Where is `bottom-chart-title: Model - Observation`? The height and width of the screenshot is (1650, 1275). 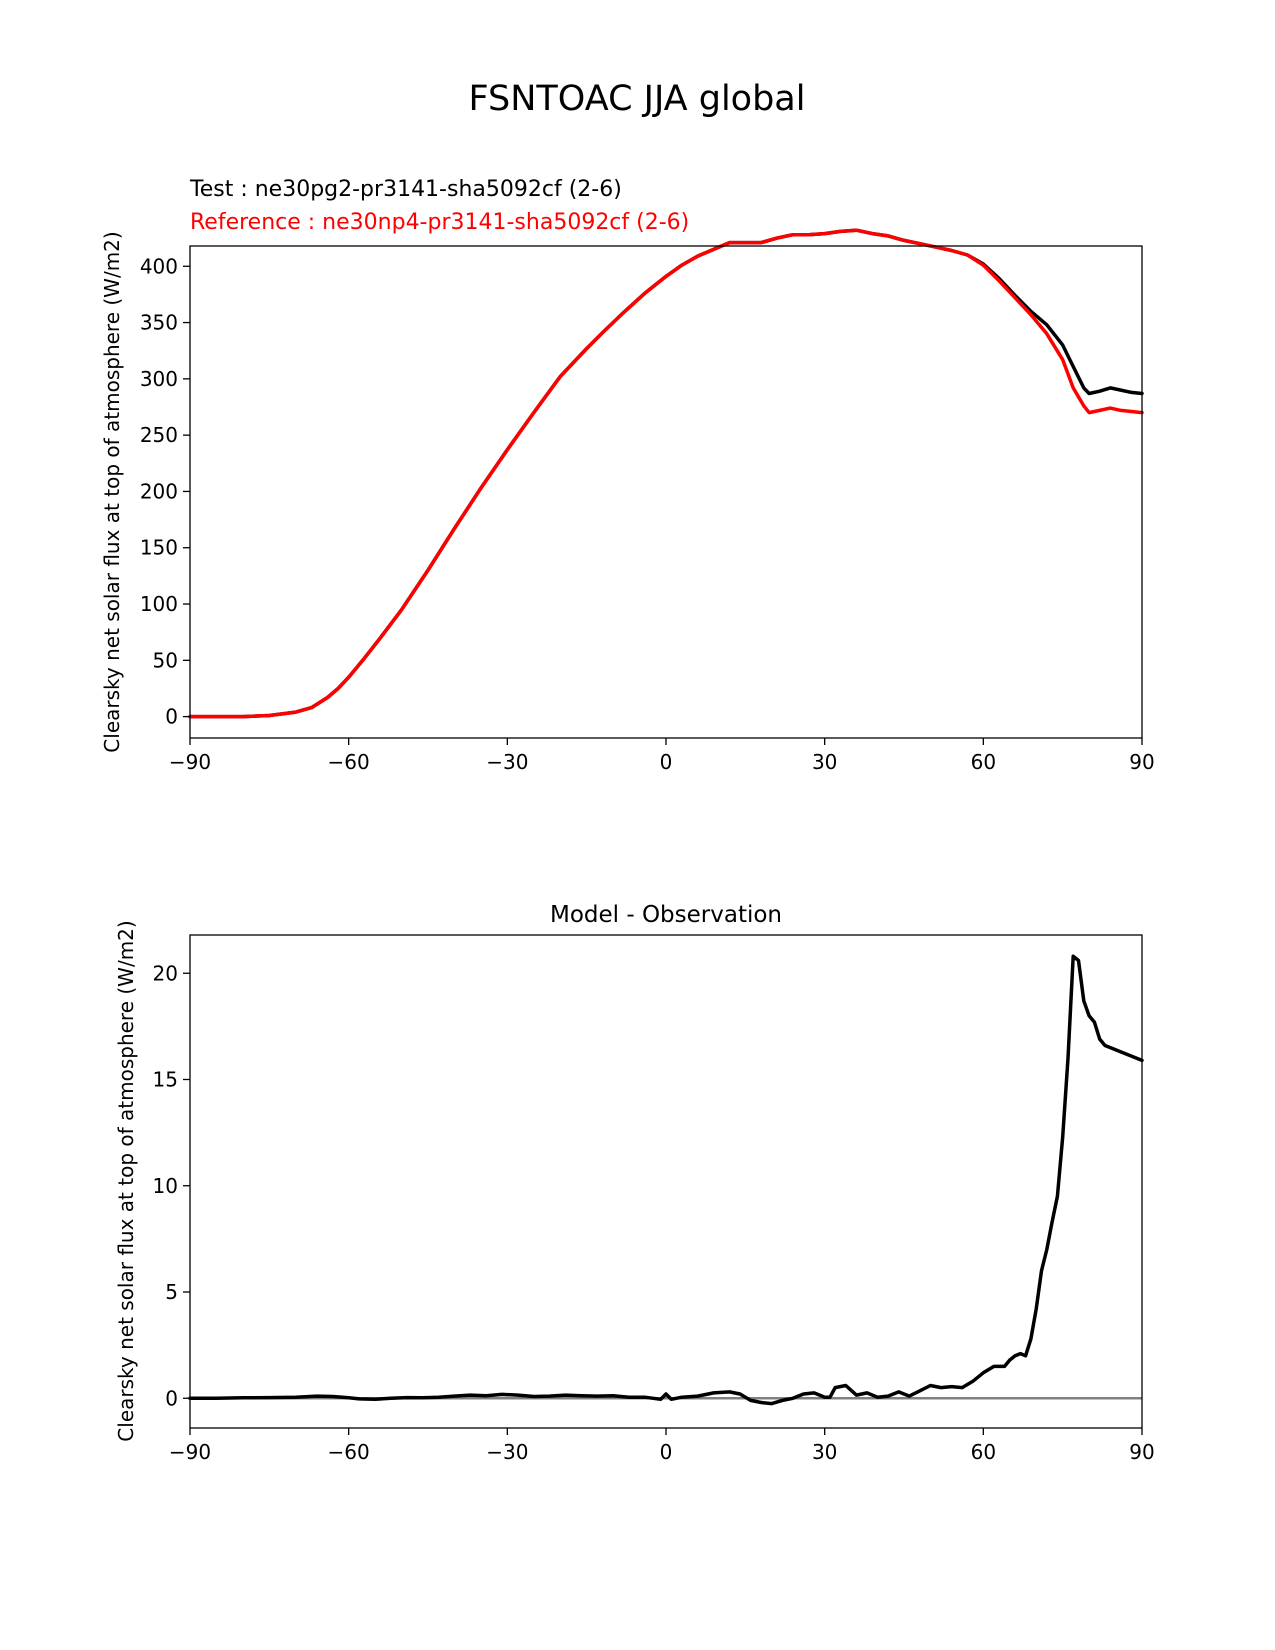 bottom-chart-title: Model - Observation is located at coordinates (666, 915).